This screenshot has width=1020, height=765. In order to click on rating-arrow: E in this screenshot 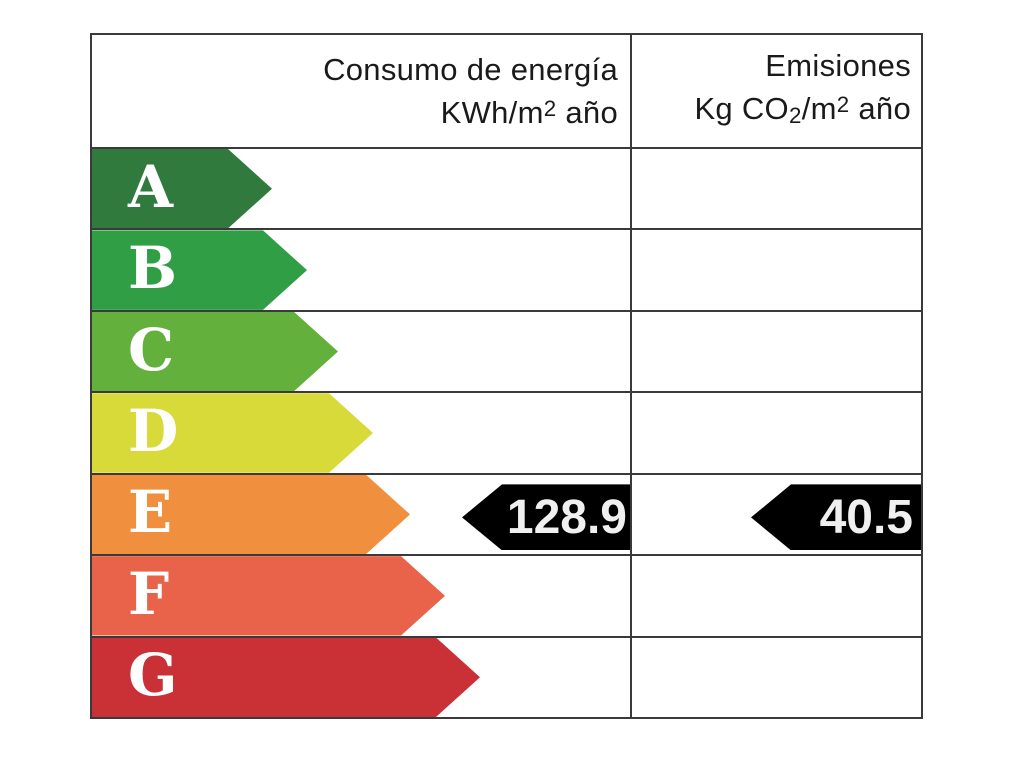, I will do `click(251, 514)`.